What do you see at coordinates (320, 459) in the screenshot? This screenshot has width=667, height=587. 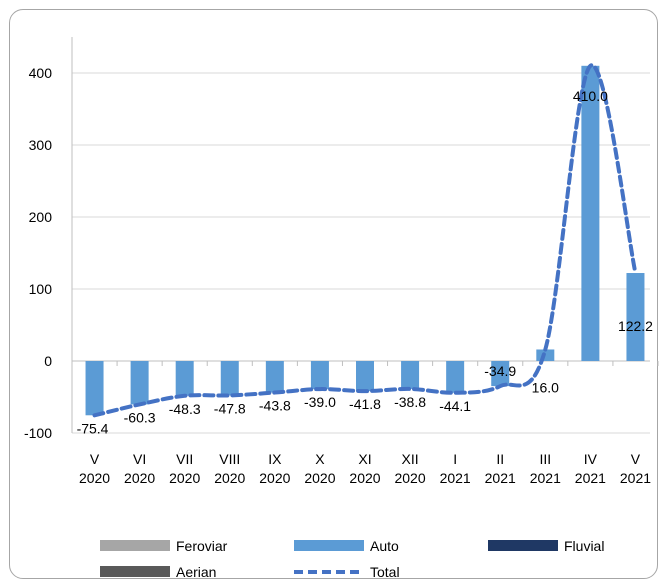 I see `x-tick-label: X` at bounding box center [320, 459].